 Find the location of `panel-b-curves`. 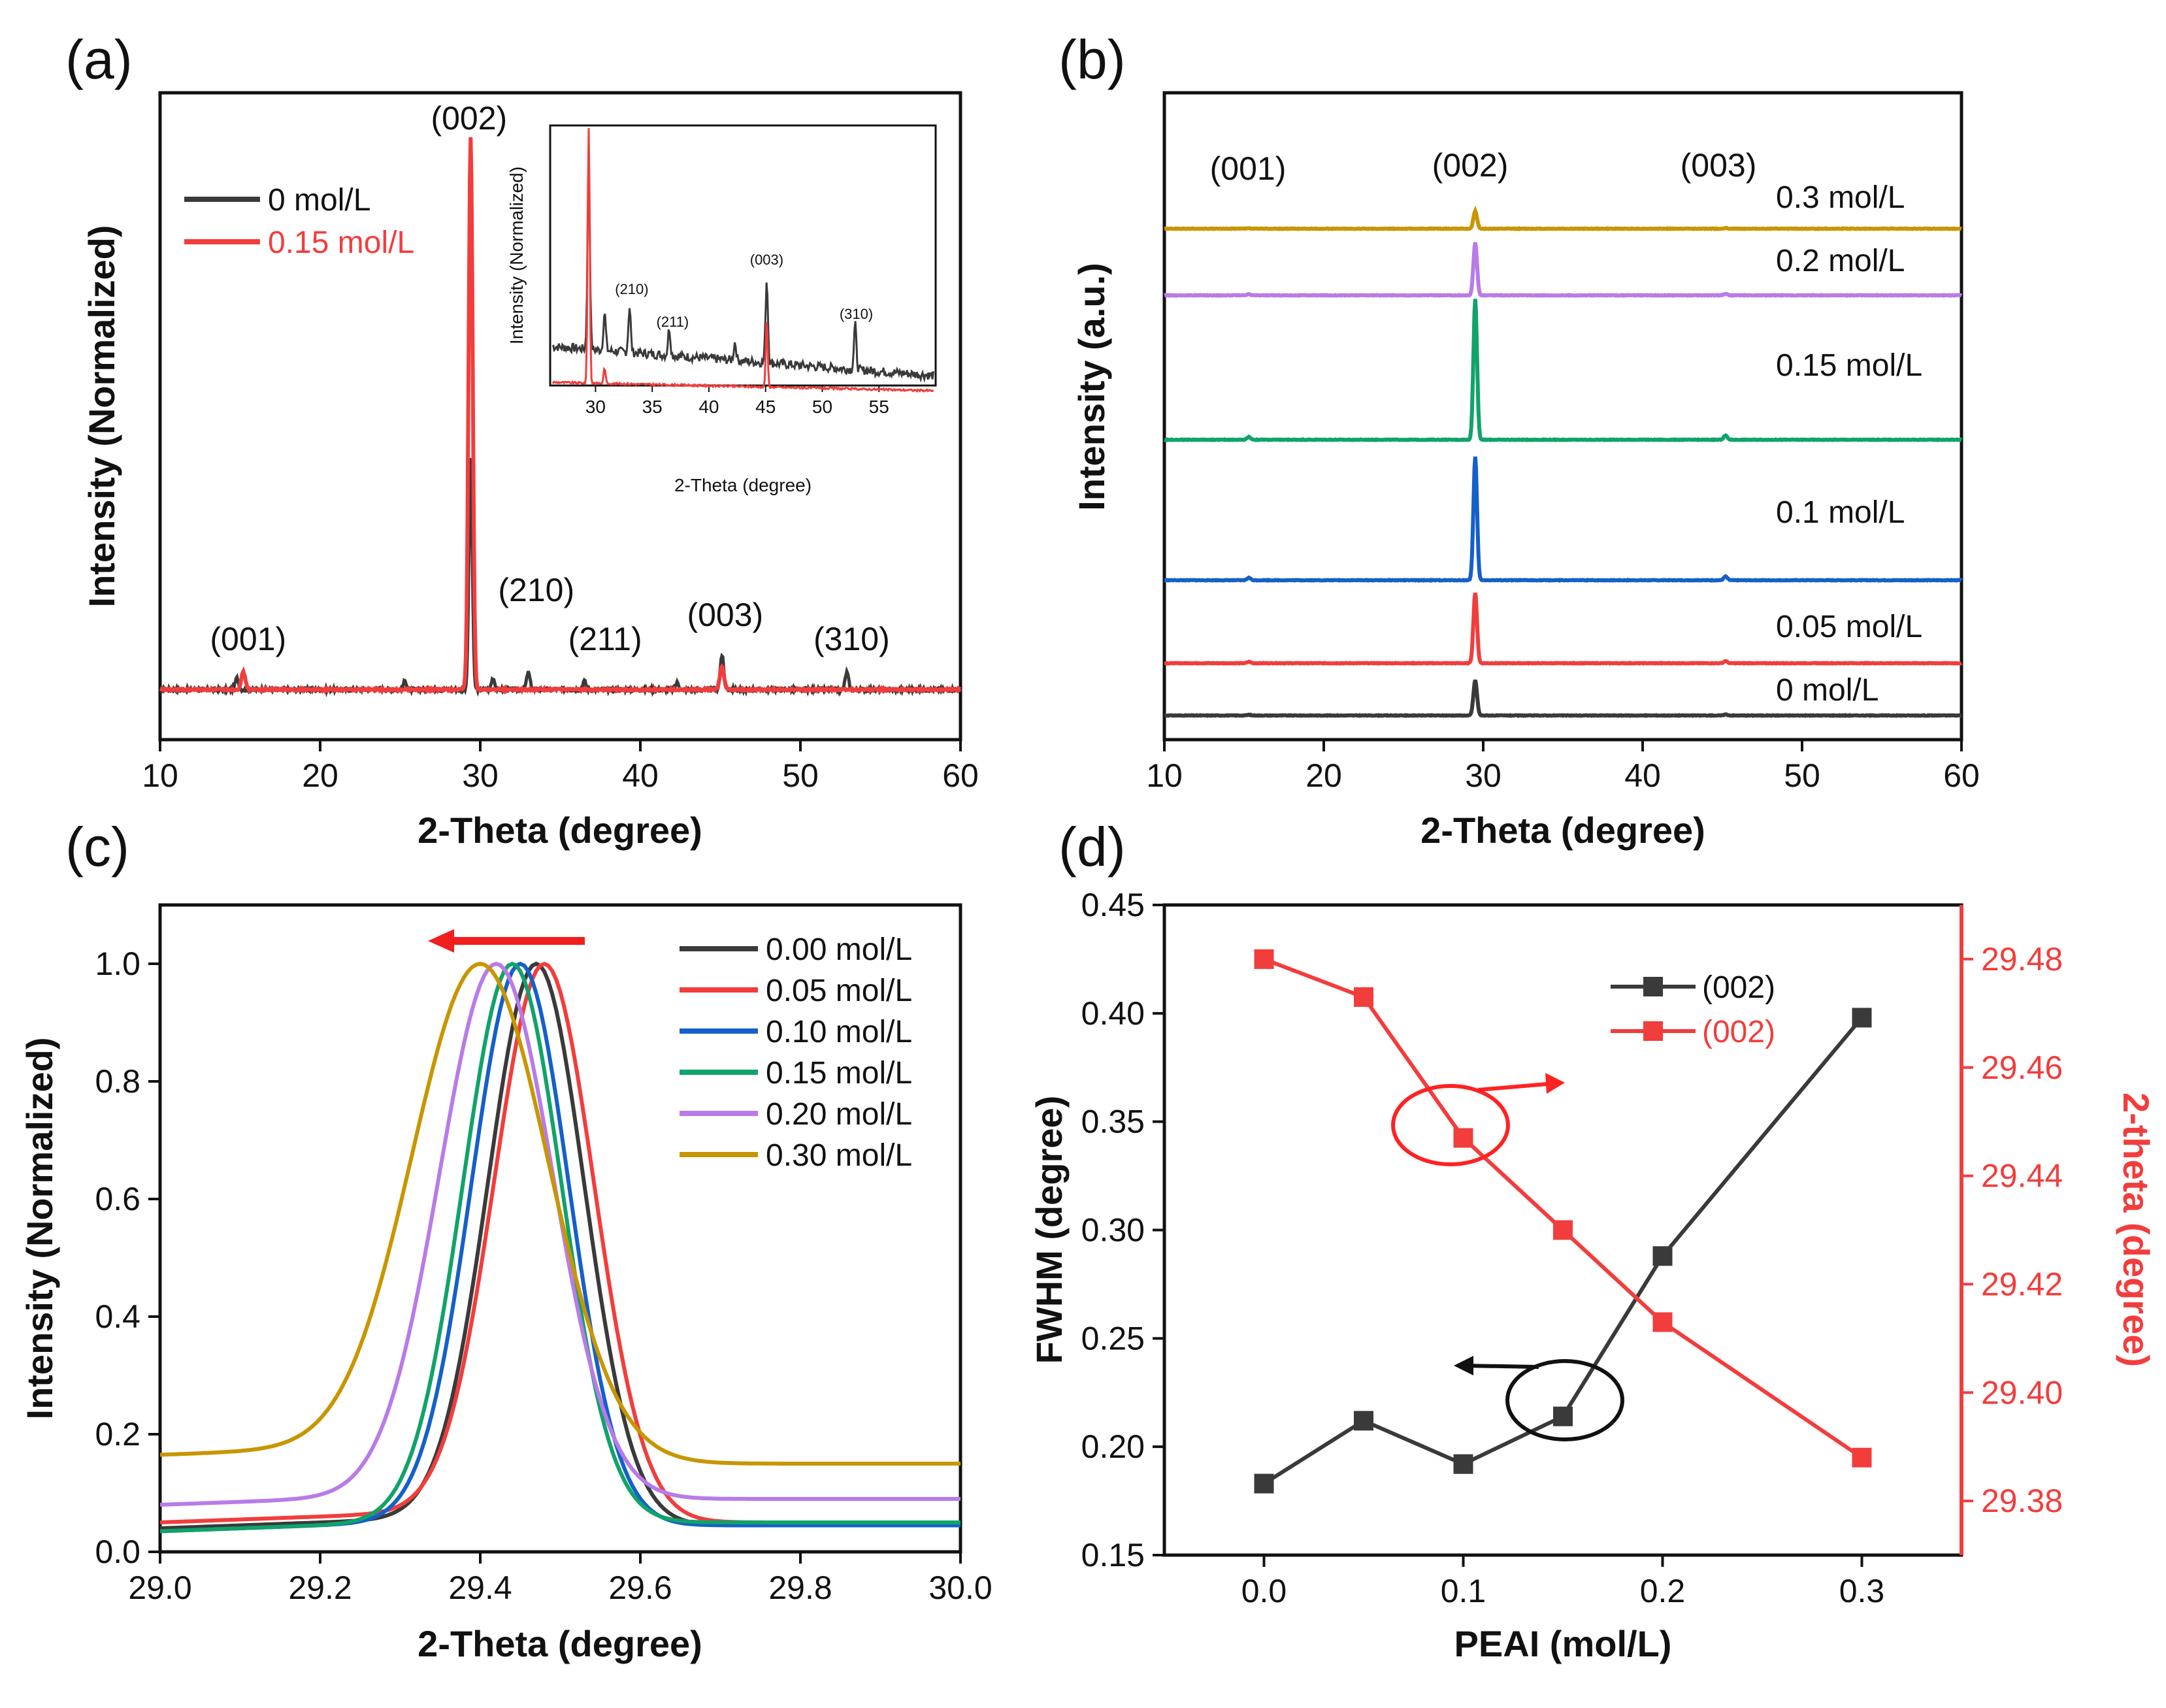

panel-b-curves is located at coordinates (1563, 462).